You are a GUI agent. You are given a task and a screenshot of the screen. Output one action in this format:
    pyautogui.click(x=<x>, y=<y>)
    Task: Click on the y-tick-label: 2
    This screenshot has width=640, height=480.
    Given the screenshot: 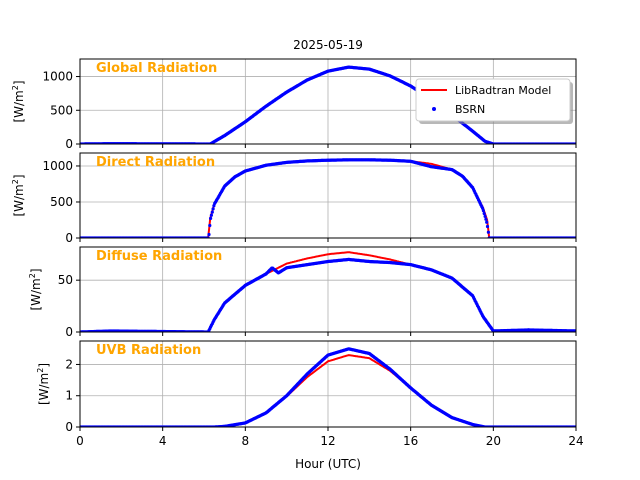 What is the action you would take?
    pyautogui.click(x=69, y=364)
    